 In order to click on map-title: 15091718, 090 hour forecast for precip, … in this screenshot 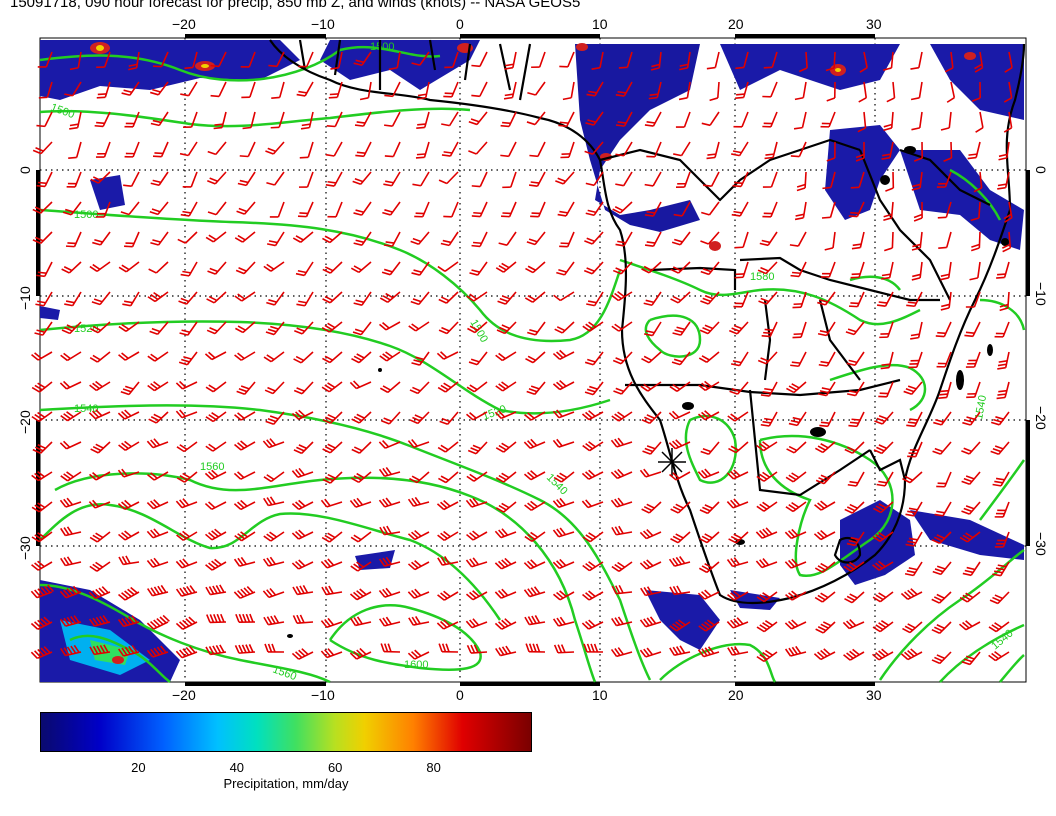, I will do `click(295, 5)`.